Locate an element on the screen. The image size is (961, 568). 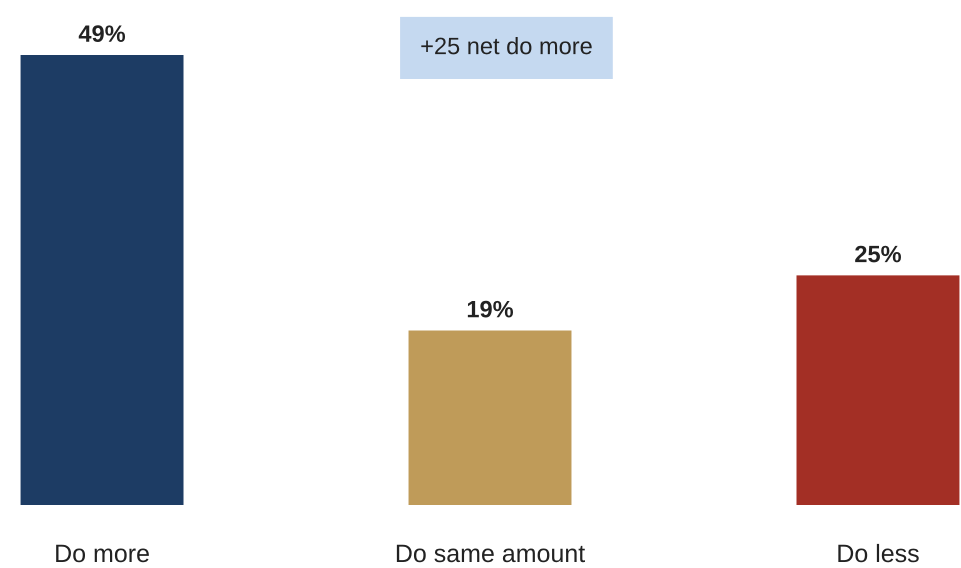
data-label: 49% is located at coordinates (102, 33).